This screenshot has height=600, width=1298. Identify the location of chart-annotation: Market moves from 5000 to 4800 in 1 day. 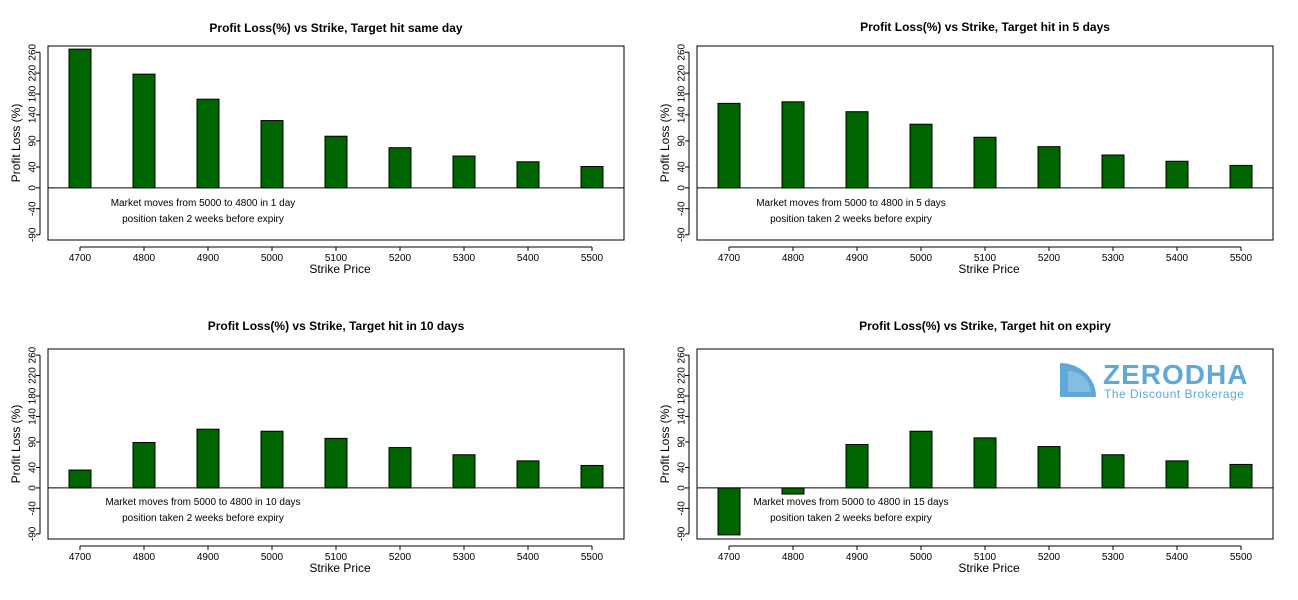
(203, 203).